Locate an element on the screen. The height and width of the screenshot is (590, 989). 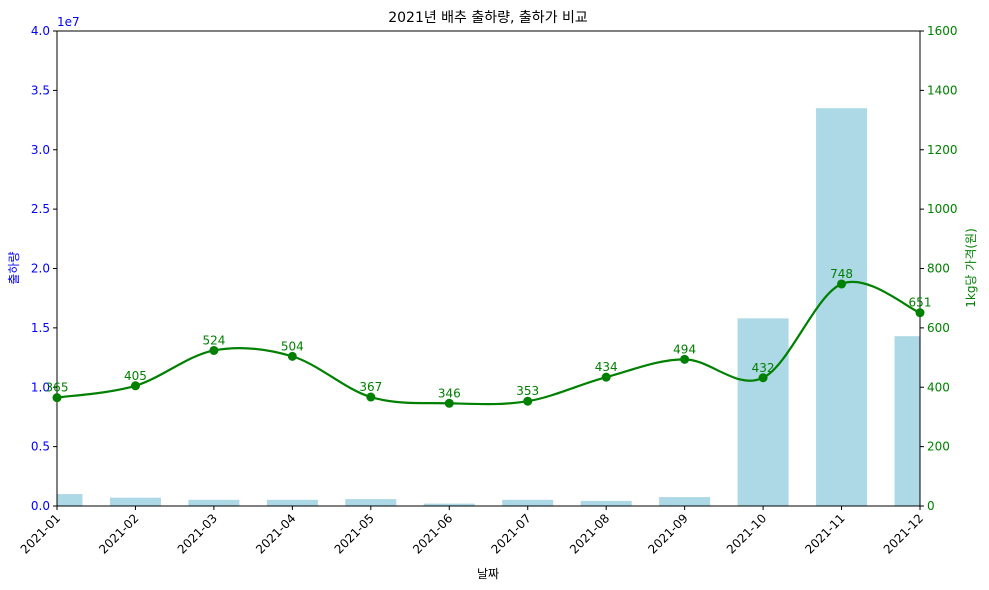
price-data-label: 748 is located at coordinates (841, 274).